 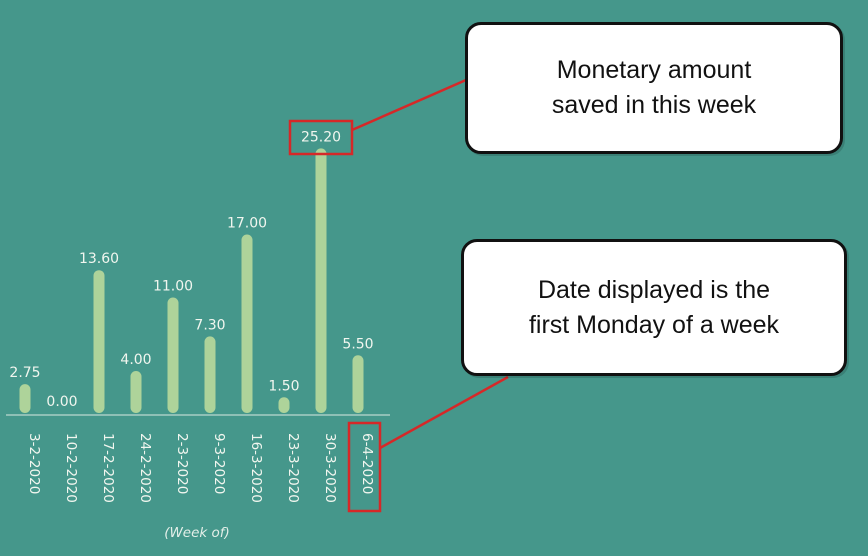 What do you see at coordinates (444, 412) in the screenshot?
I see `date-connector-line` at bounding box center [444, 412].